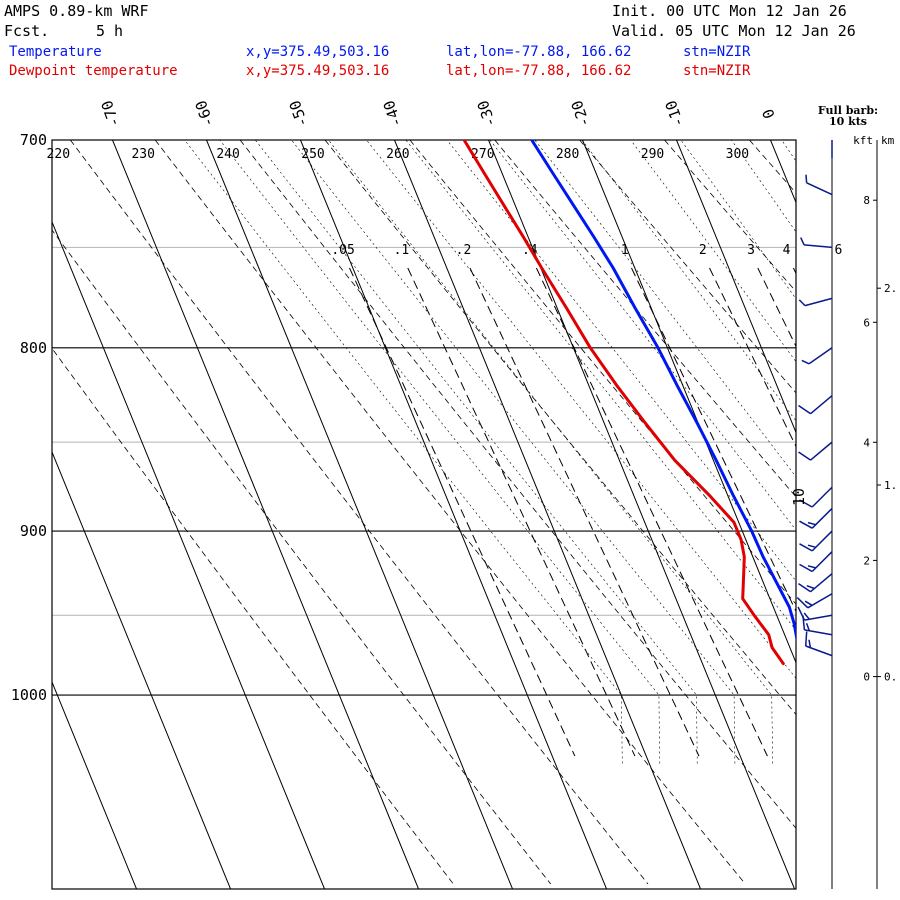 The width and height of the screenshot is (900, 900). Describe the element at coordinates (567, 154) in the screenshot. I see `dry-adiabat-label-280: 280` at that location.